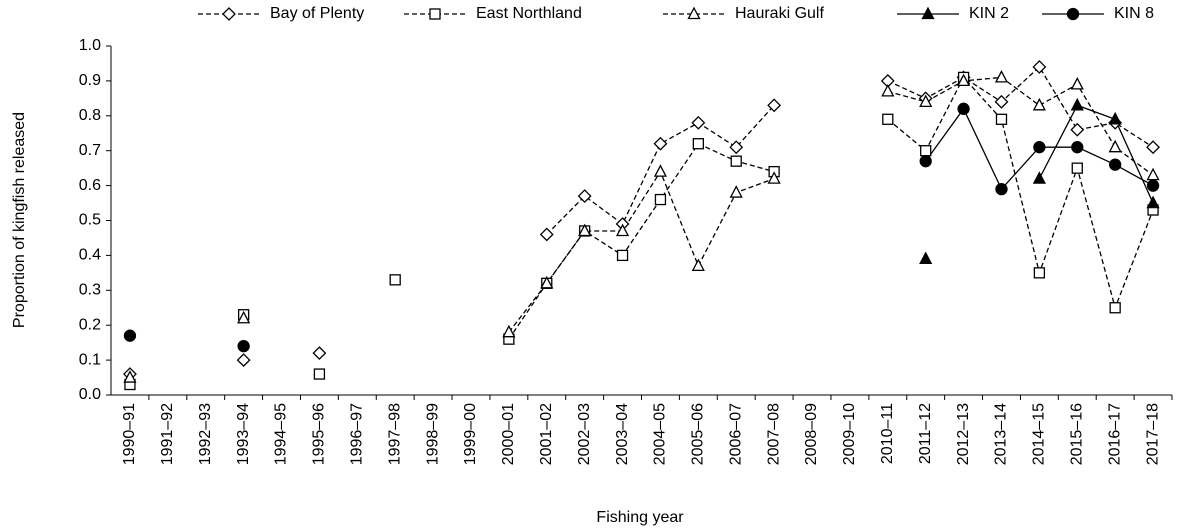 This screenshot has height=529, width=1179. What do you see at coordinates (432, 434) in the screenshot?
I see `x-tick-label: 1998–99` at bounding box center [432, 434].